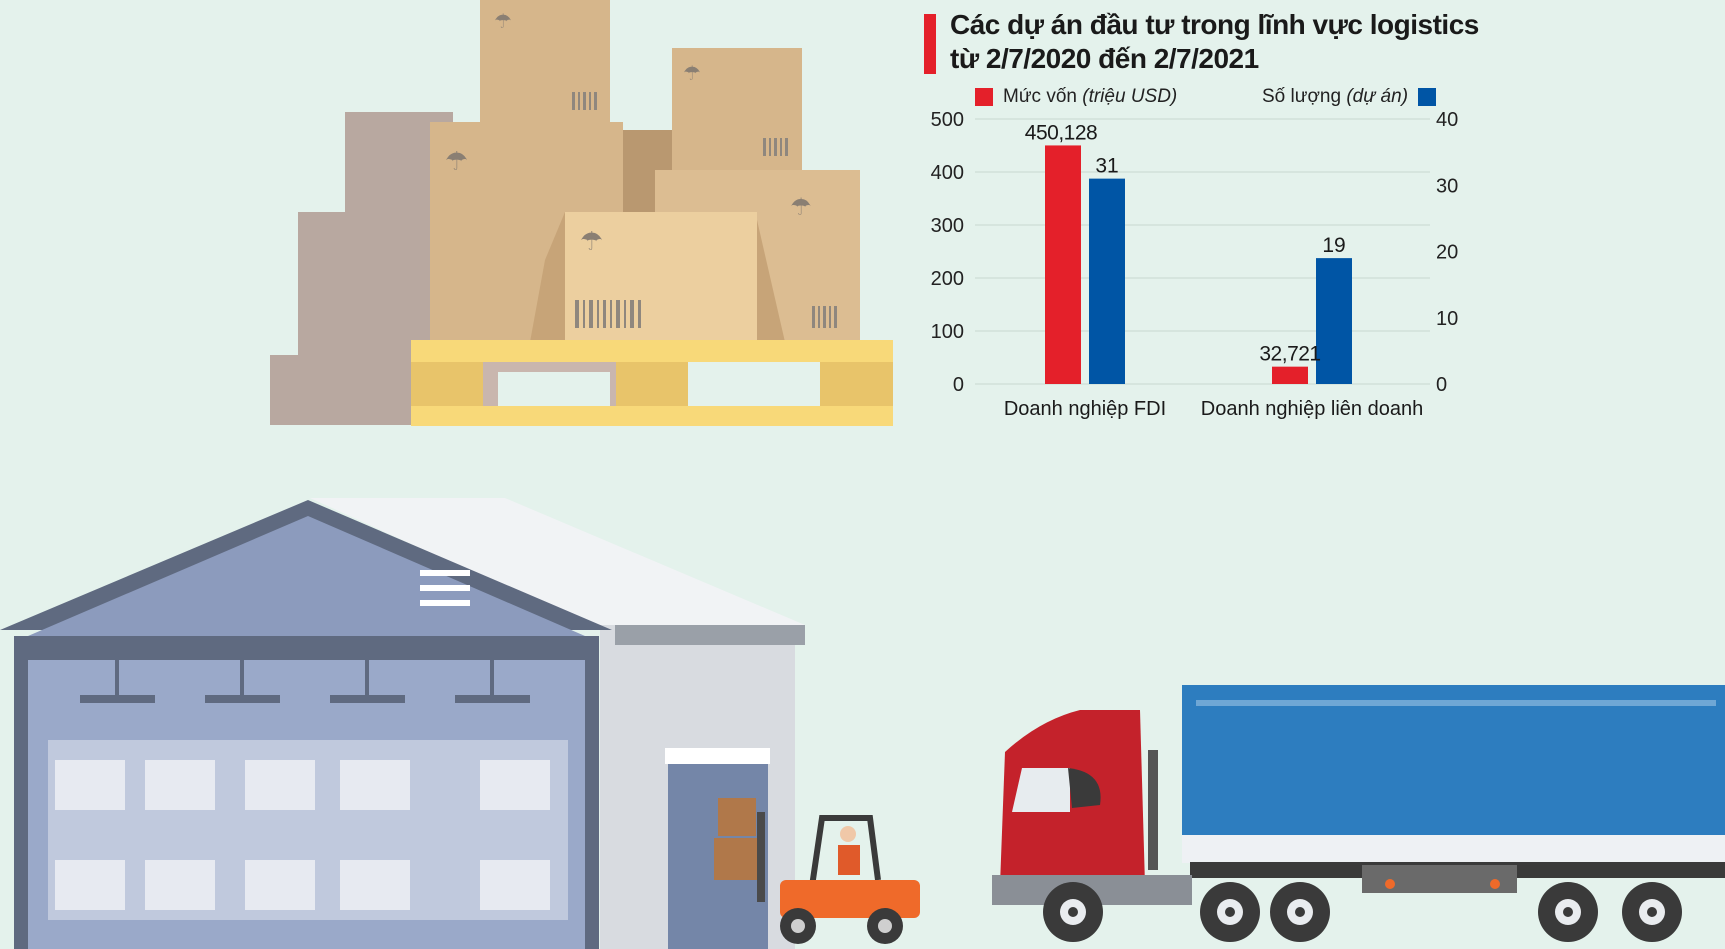 The width and height of the screenshot is (1725, 949). What do you see at coordinates (947, 120) in the screenshot?
I see `y-left-tick-label: 500` at bounding box center [947, 120].